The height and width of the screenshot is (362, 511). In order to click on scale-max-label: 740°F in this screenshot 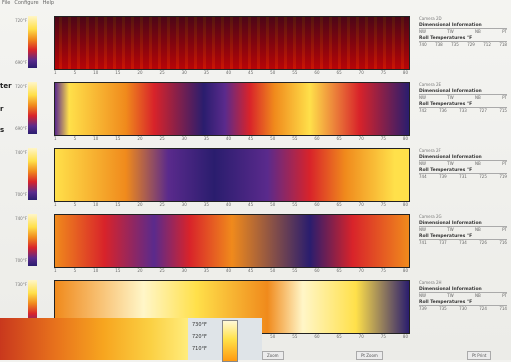, I will do `click(21, 218)`.